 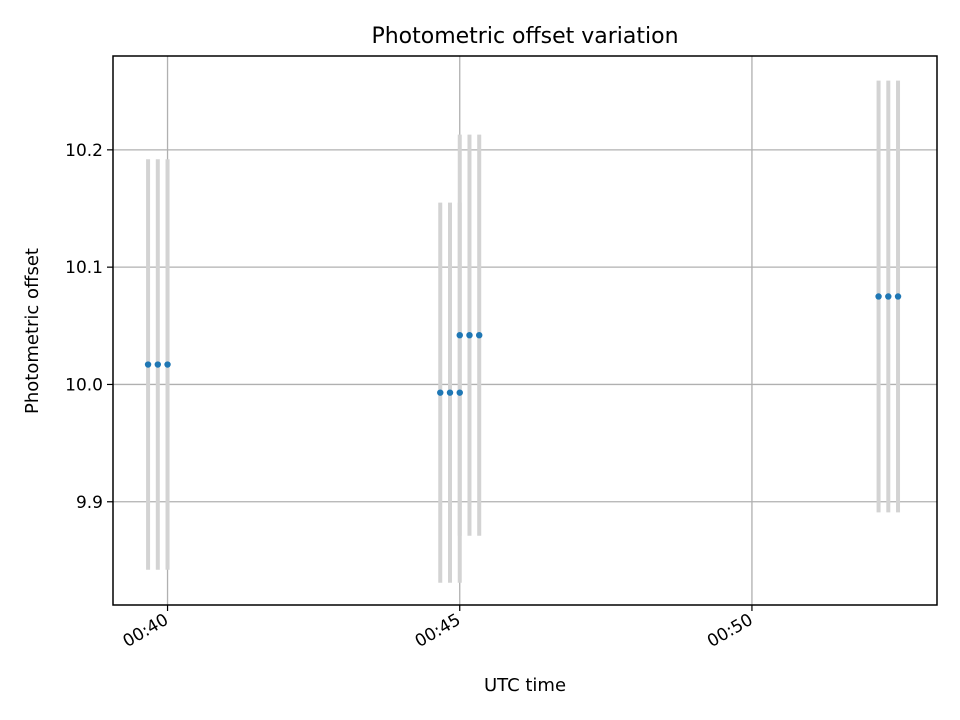 I want to click on y-axis-label: Photometric offset, so click(x=32, y=331).